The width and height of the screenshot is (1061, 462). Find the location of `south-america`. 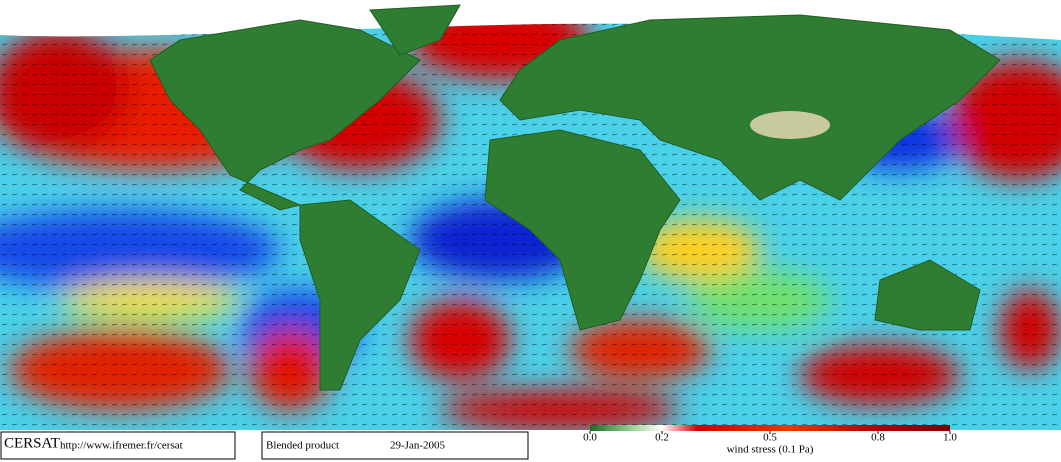

south-america is located at coordinates (360, 295).